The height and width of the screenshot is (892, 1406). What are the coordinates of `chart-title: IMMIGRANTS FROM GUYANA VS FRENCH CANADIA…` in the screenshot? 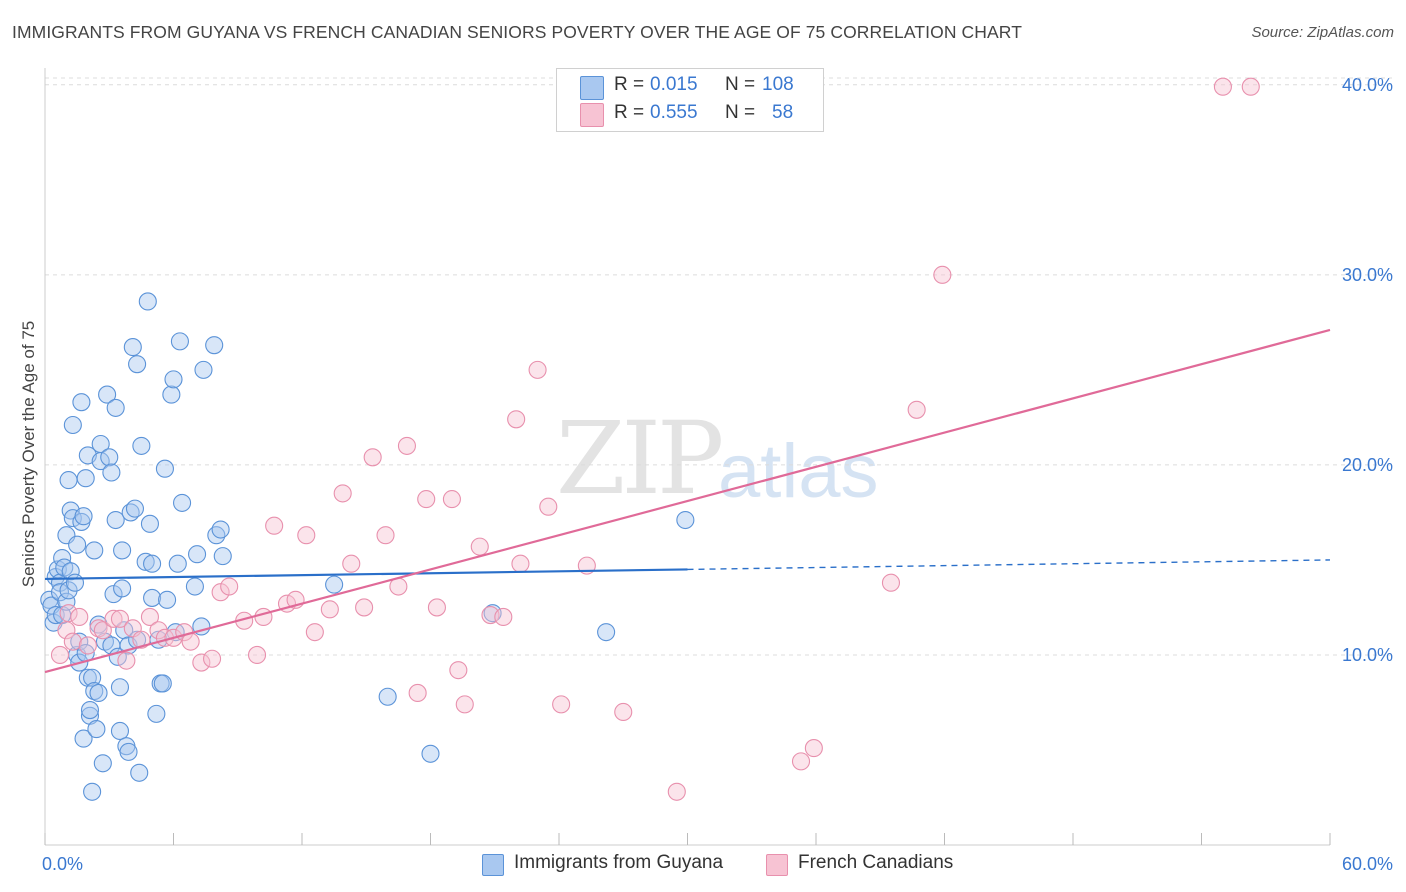 It's located at (517, 32).